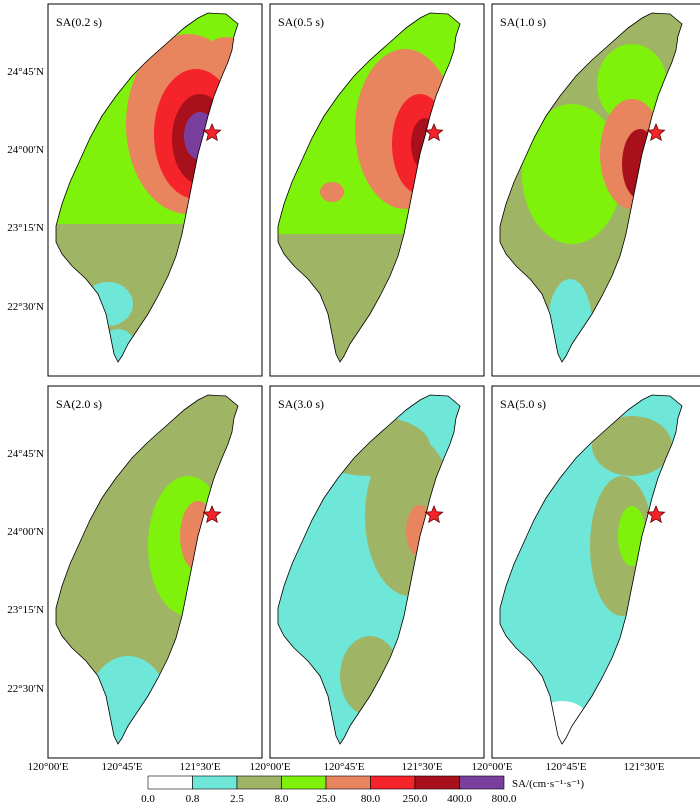 Image resolution: width=700 pixels, height=809 pixels. I want to click on colorbar-label: 8.0, so click(282, 799).